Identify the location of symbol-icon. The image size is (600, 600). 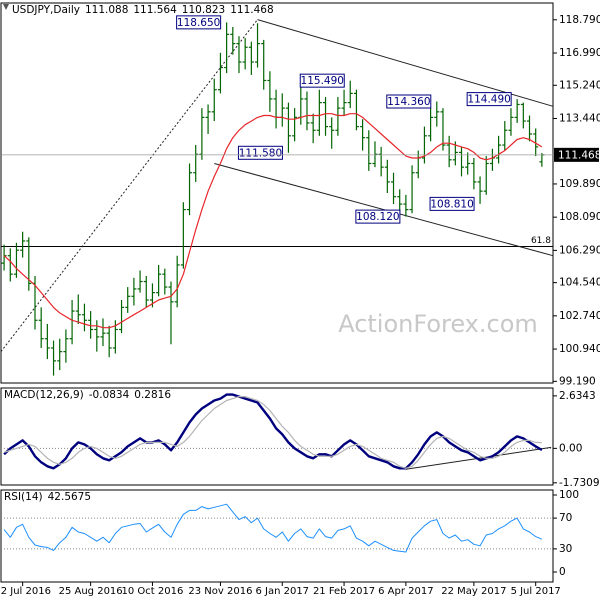
(6, 7).